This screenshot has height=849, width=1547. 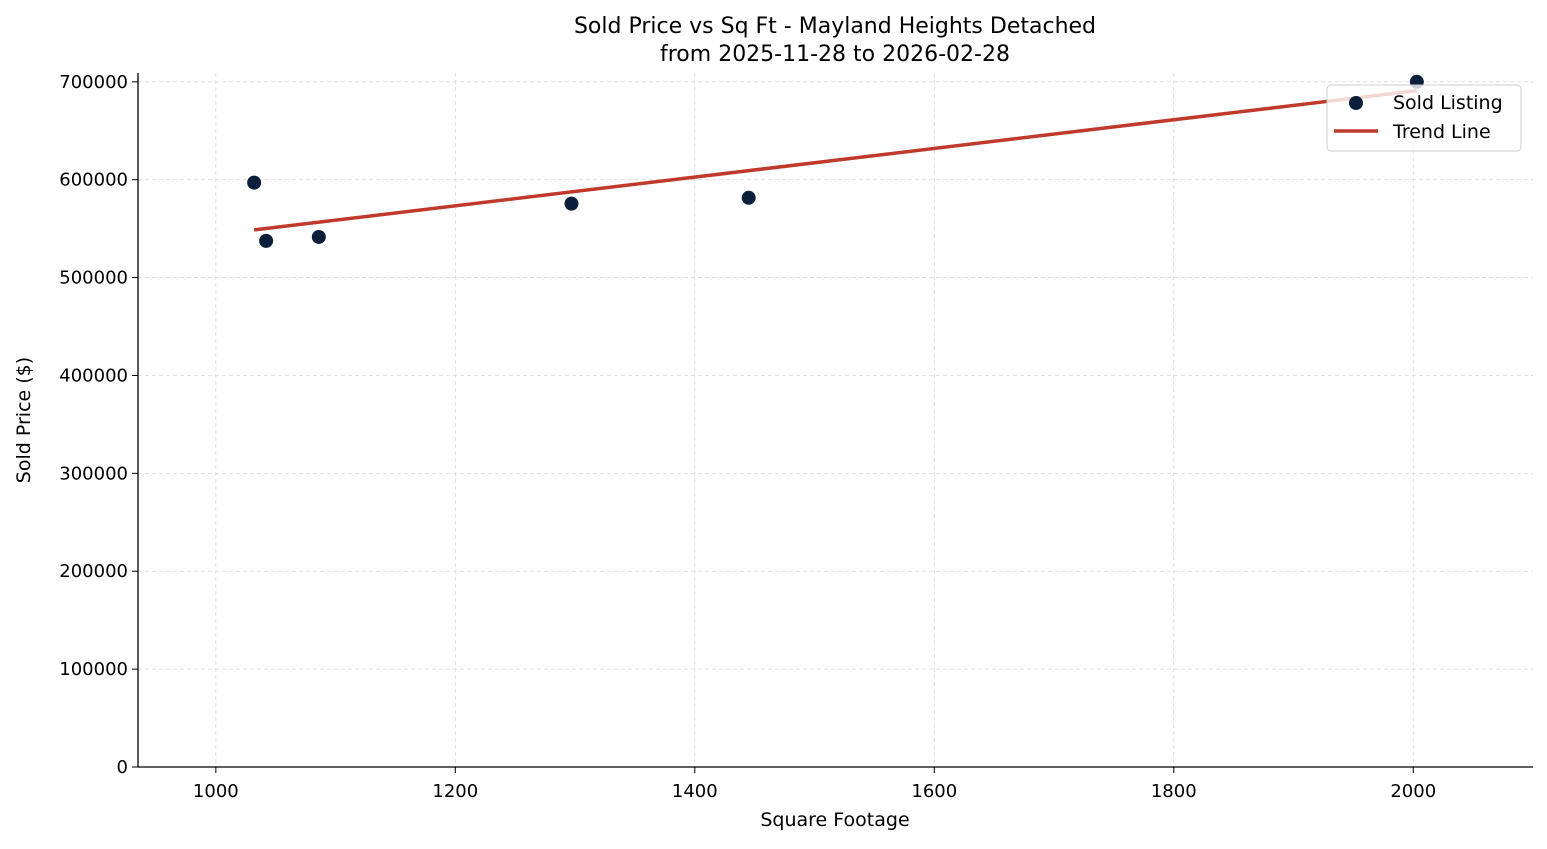 I want to click on x-tick-label: 1000, so click(x=216, y=791).